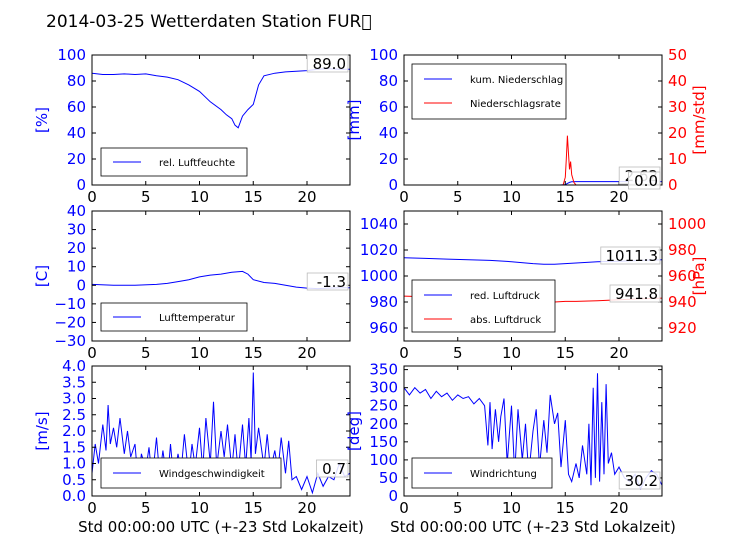 This screenshot has width=736, height=552. I want to click on value-annotation: 89.0, so click(329, 64).